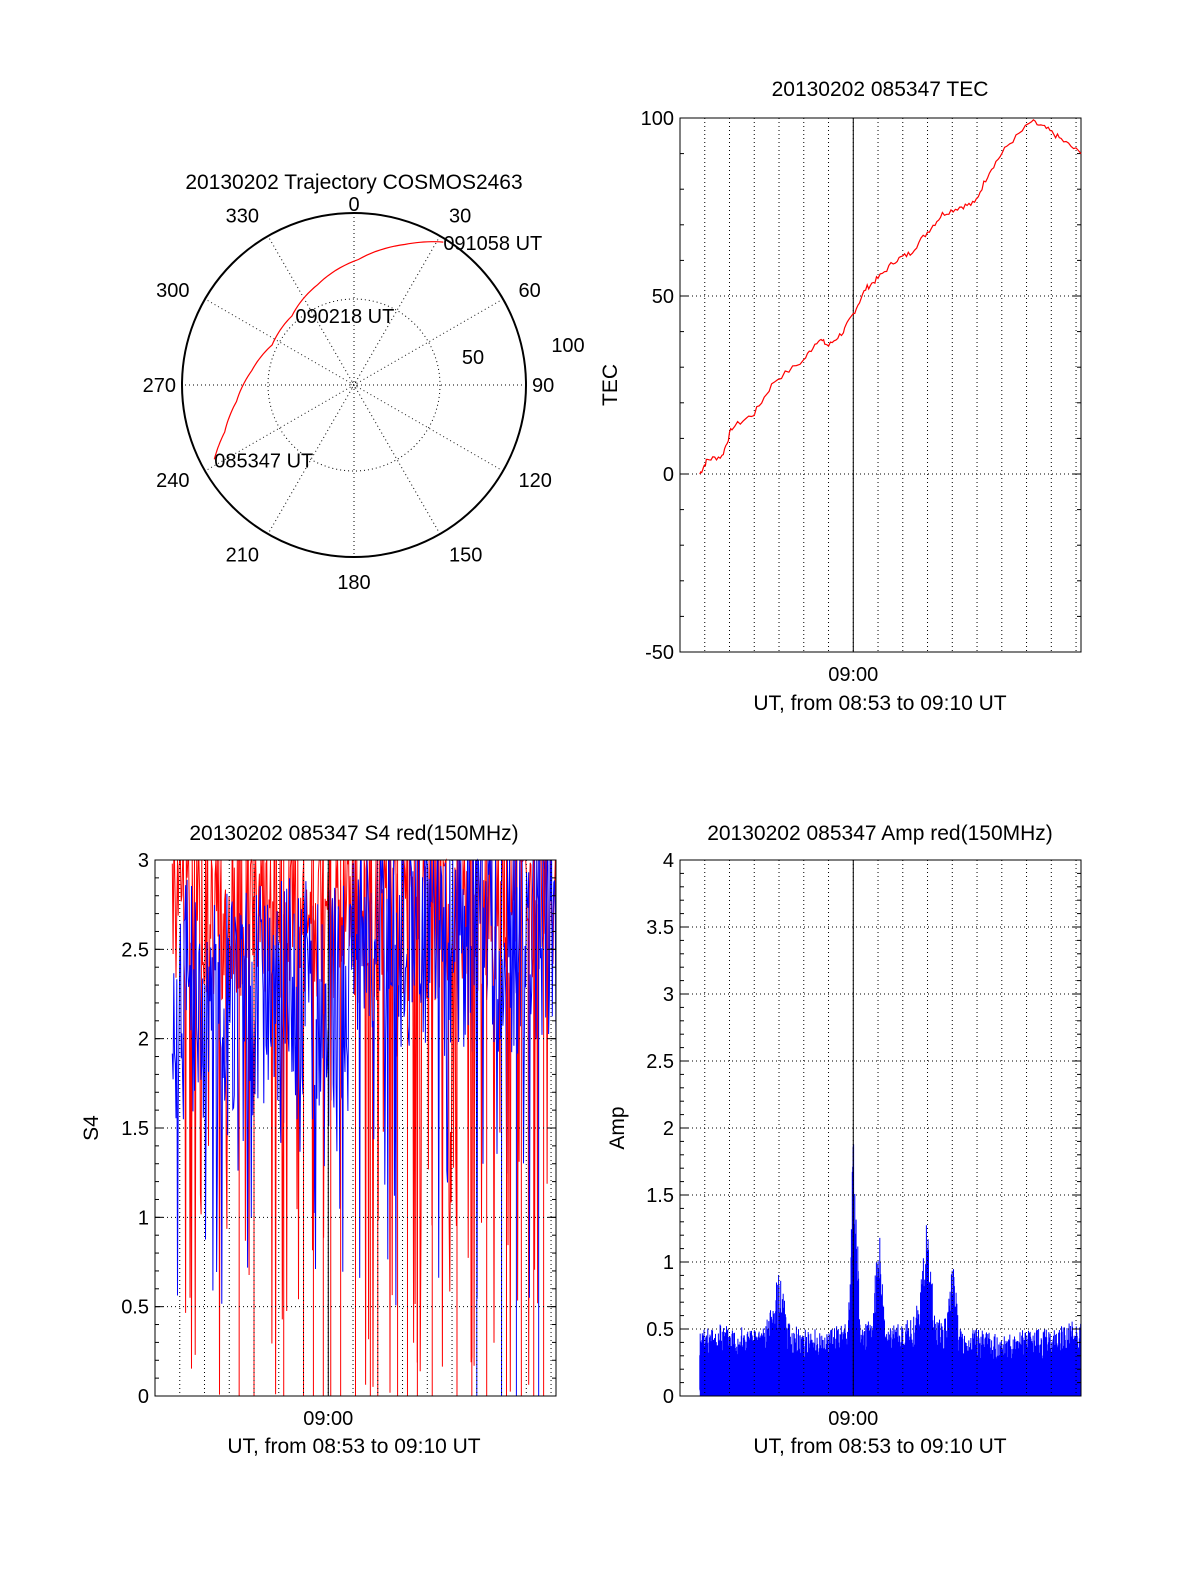 The width and height of the screenshot is (1200, 1575). Describe the element at coordinates (663, 297) in the screenshot. I see `tec-ytick-label: 50` at that location.